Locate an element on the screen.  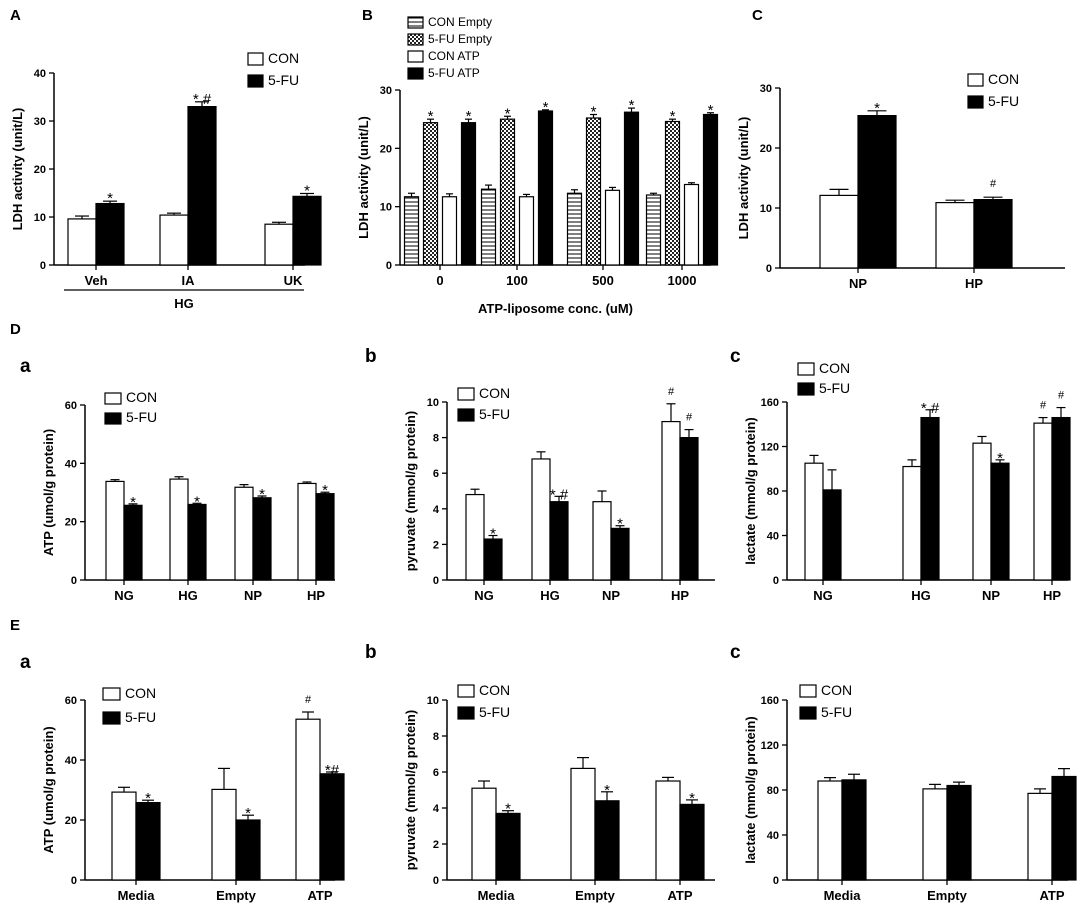
bar-5-fu-empty is located at coordinates (593, 191).